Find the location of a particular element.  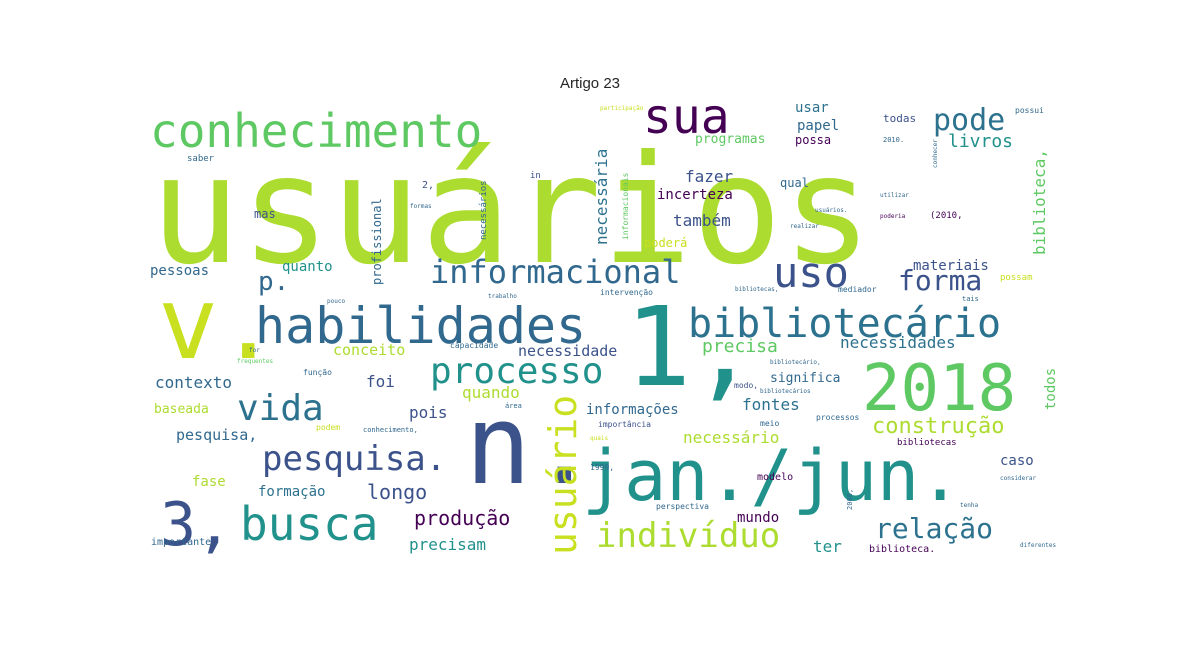

word-informacionais: informacionais is located at coordinates (625, 206).